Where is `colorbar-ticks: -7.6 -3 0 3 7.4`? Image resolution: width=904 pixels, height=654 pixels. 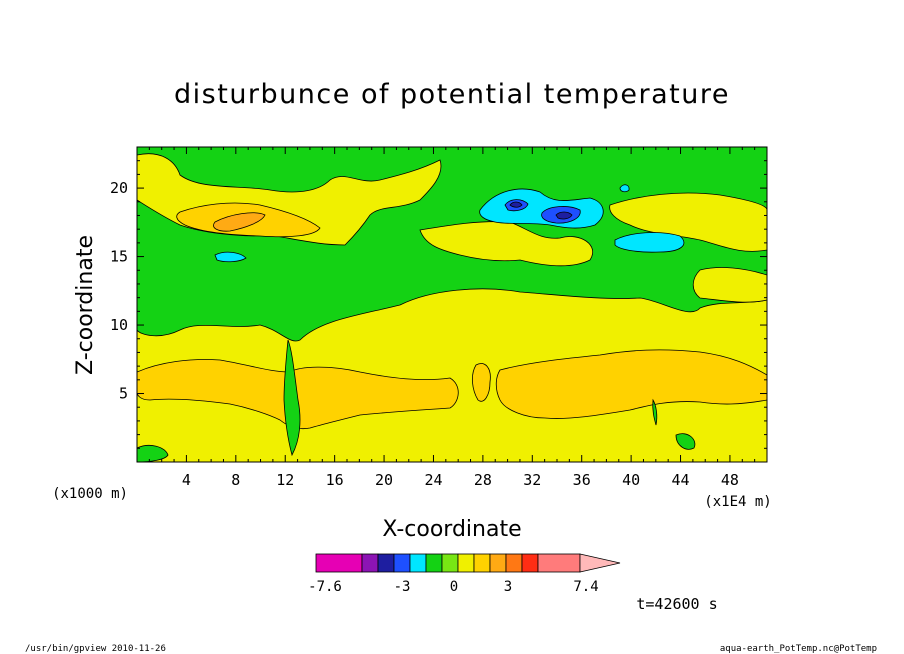 colorbar-ticks: -7.6 -3 0 3 7.4 is located at coordinates (453, 587).